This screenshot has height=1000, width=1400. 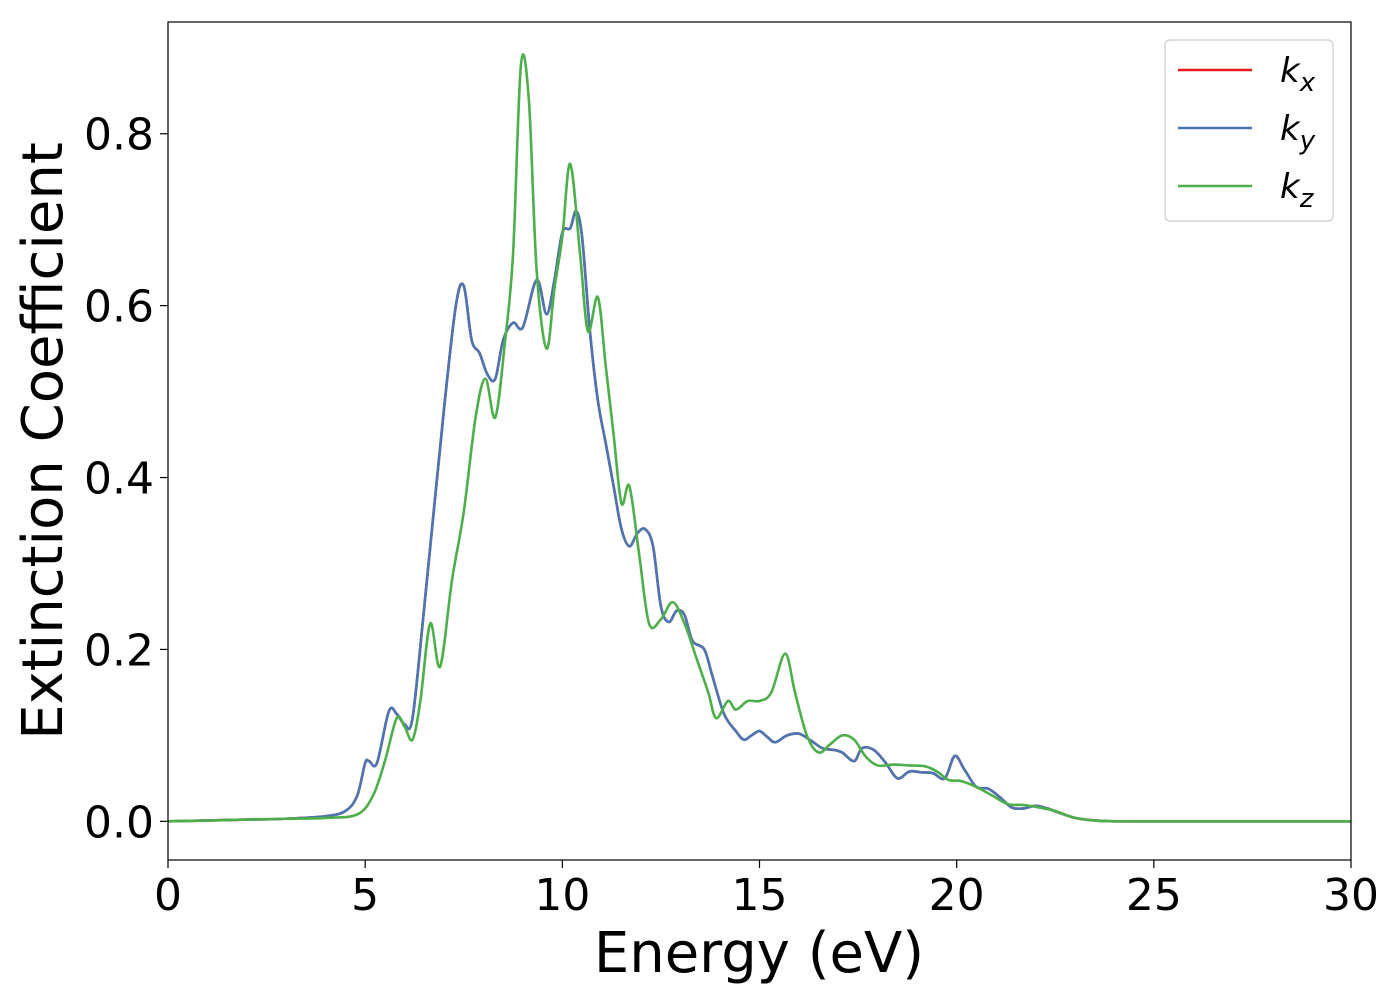 What do you see at coordinates (760, 895) in the screenshot?
I see `x-tick-label: 15` at bounding box center [760, 895].